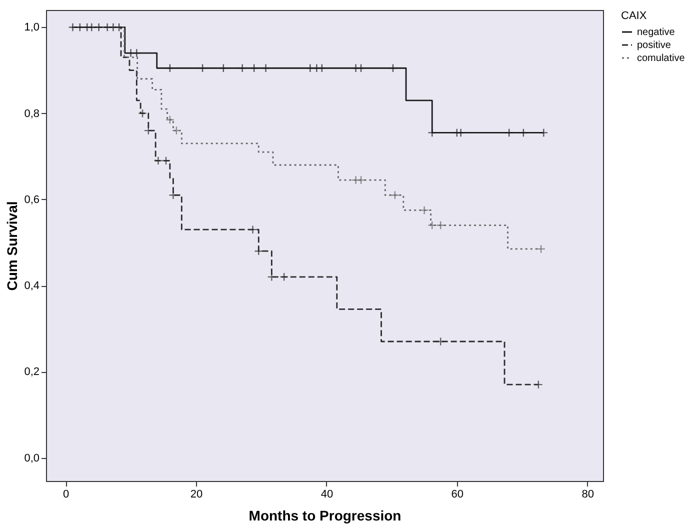 This screenshot has height=528, width=690. Describe the element at coordinates (196, 494) in the screenshot. I see `x-tick-label: 20` at that location.